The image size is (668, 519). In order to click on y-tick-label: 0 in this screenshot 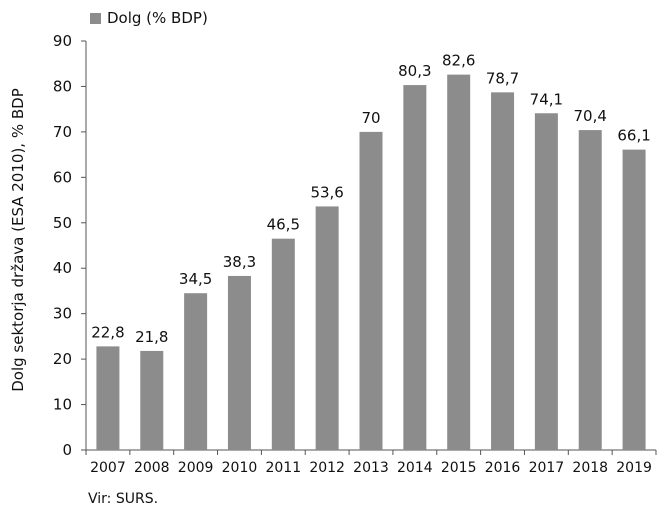, I will do `click(67, 450)`.